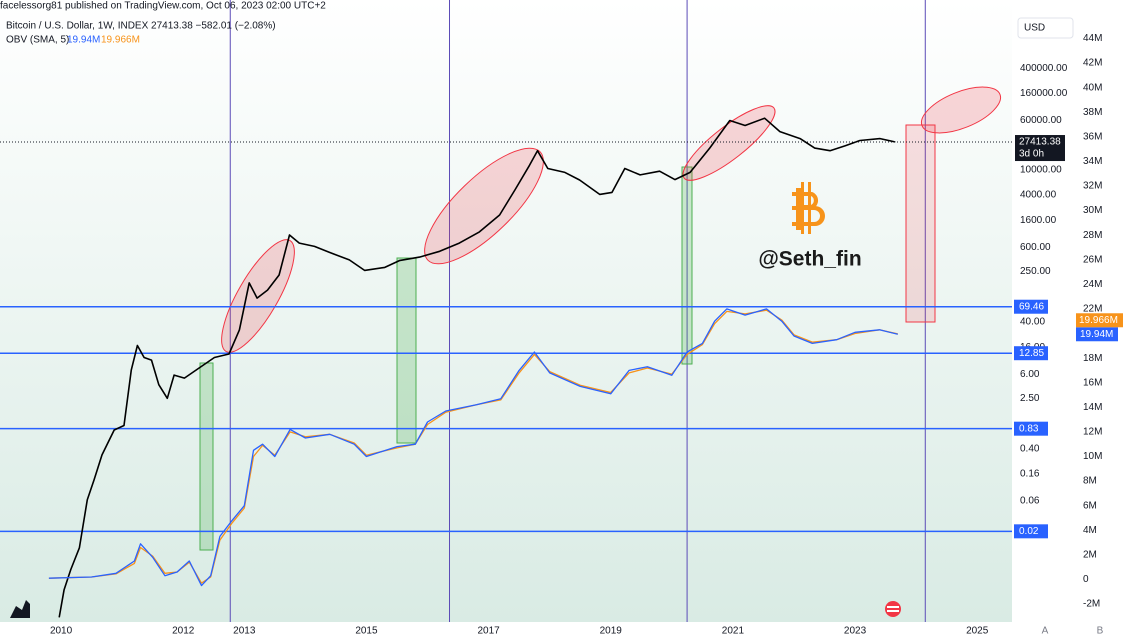 The image size is (1123, 642). I want to click on y2-tick-label: 18M, so click(1092, 358).